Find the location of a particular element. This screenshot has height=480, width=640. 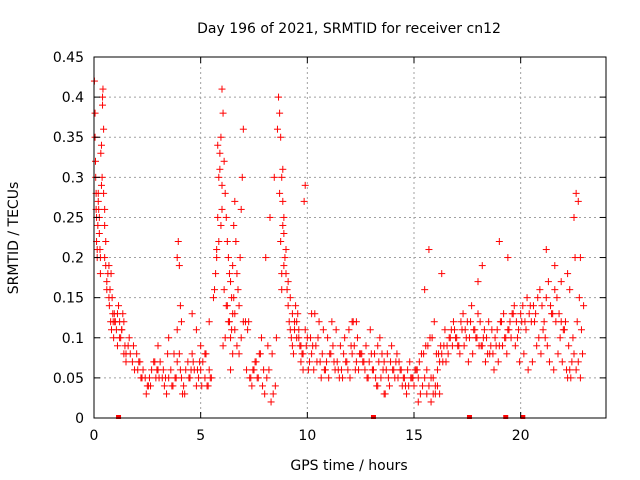

x-tick-label: 10 is located at coordinates (307, 436).